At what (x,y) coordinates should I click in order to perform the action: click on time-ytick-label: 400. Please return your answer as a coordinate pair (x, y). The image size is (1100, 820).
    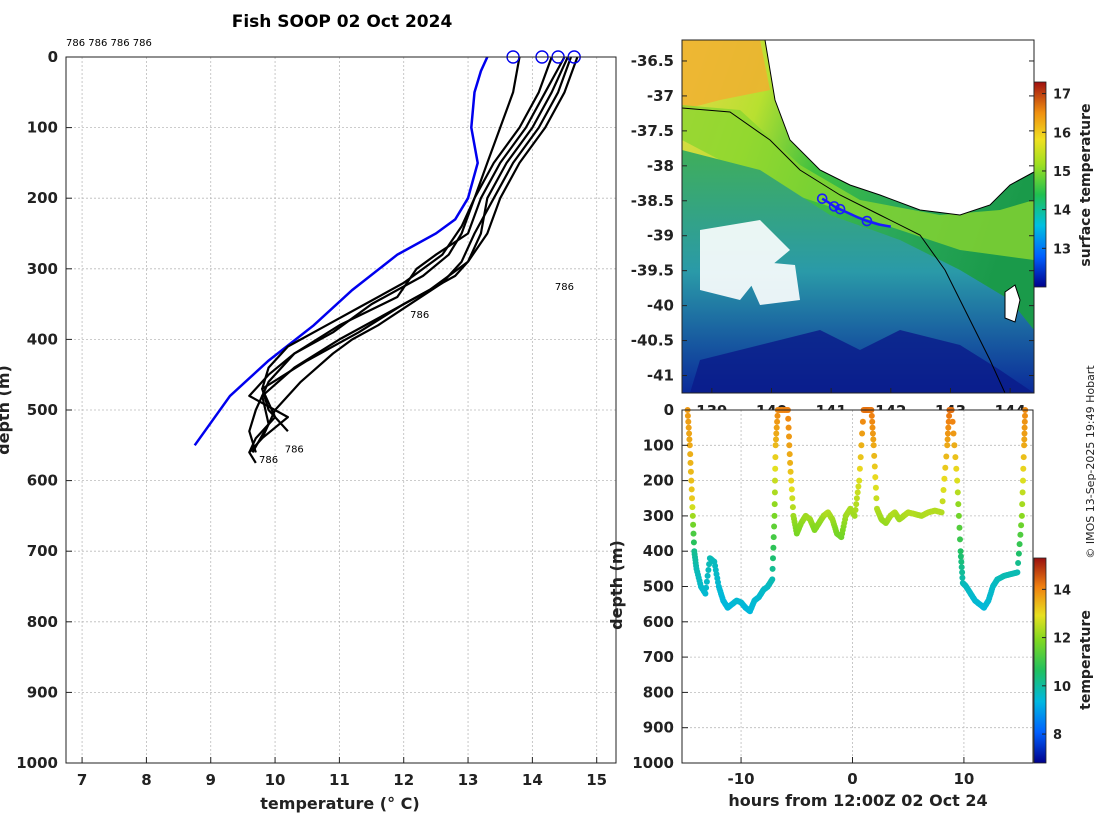
    Looking at the image, I should click on (658, 551).